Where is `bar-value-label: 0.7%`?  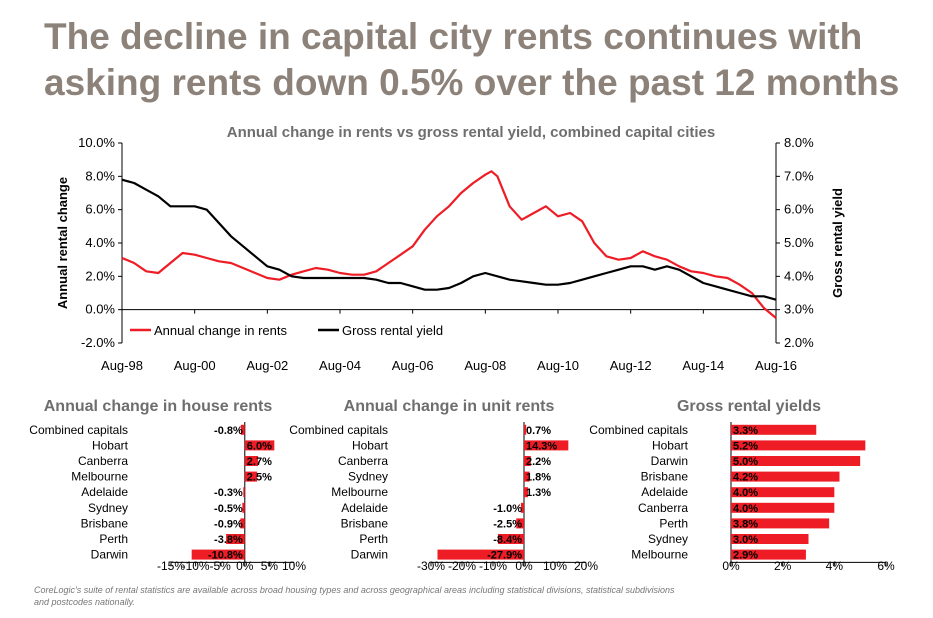
bar-value-label: 0.7% is located at coordinates (538, 431).